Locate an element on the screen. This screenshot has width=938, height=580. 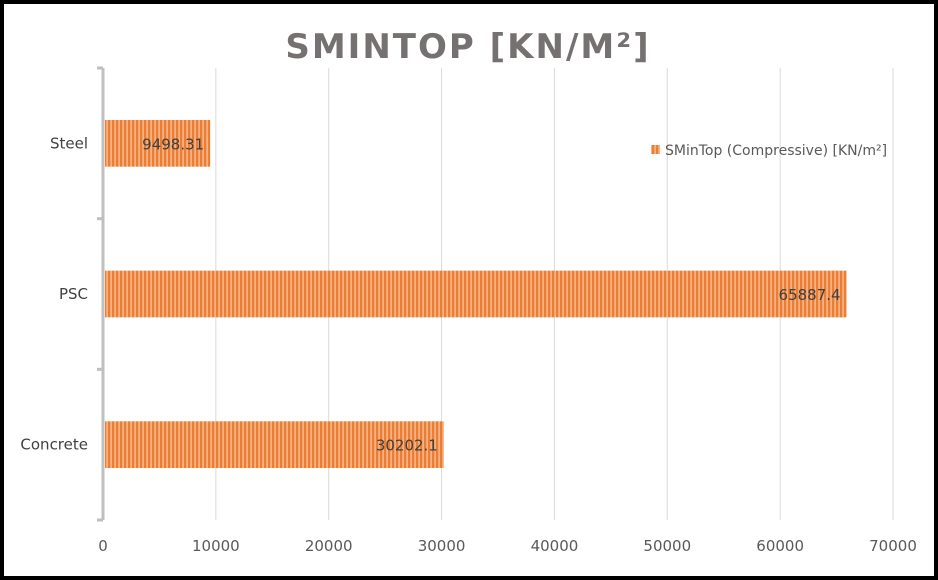
data-label: 9498.31 is located at coordinates (173, 144).